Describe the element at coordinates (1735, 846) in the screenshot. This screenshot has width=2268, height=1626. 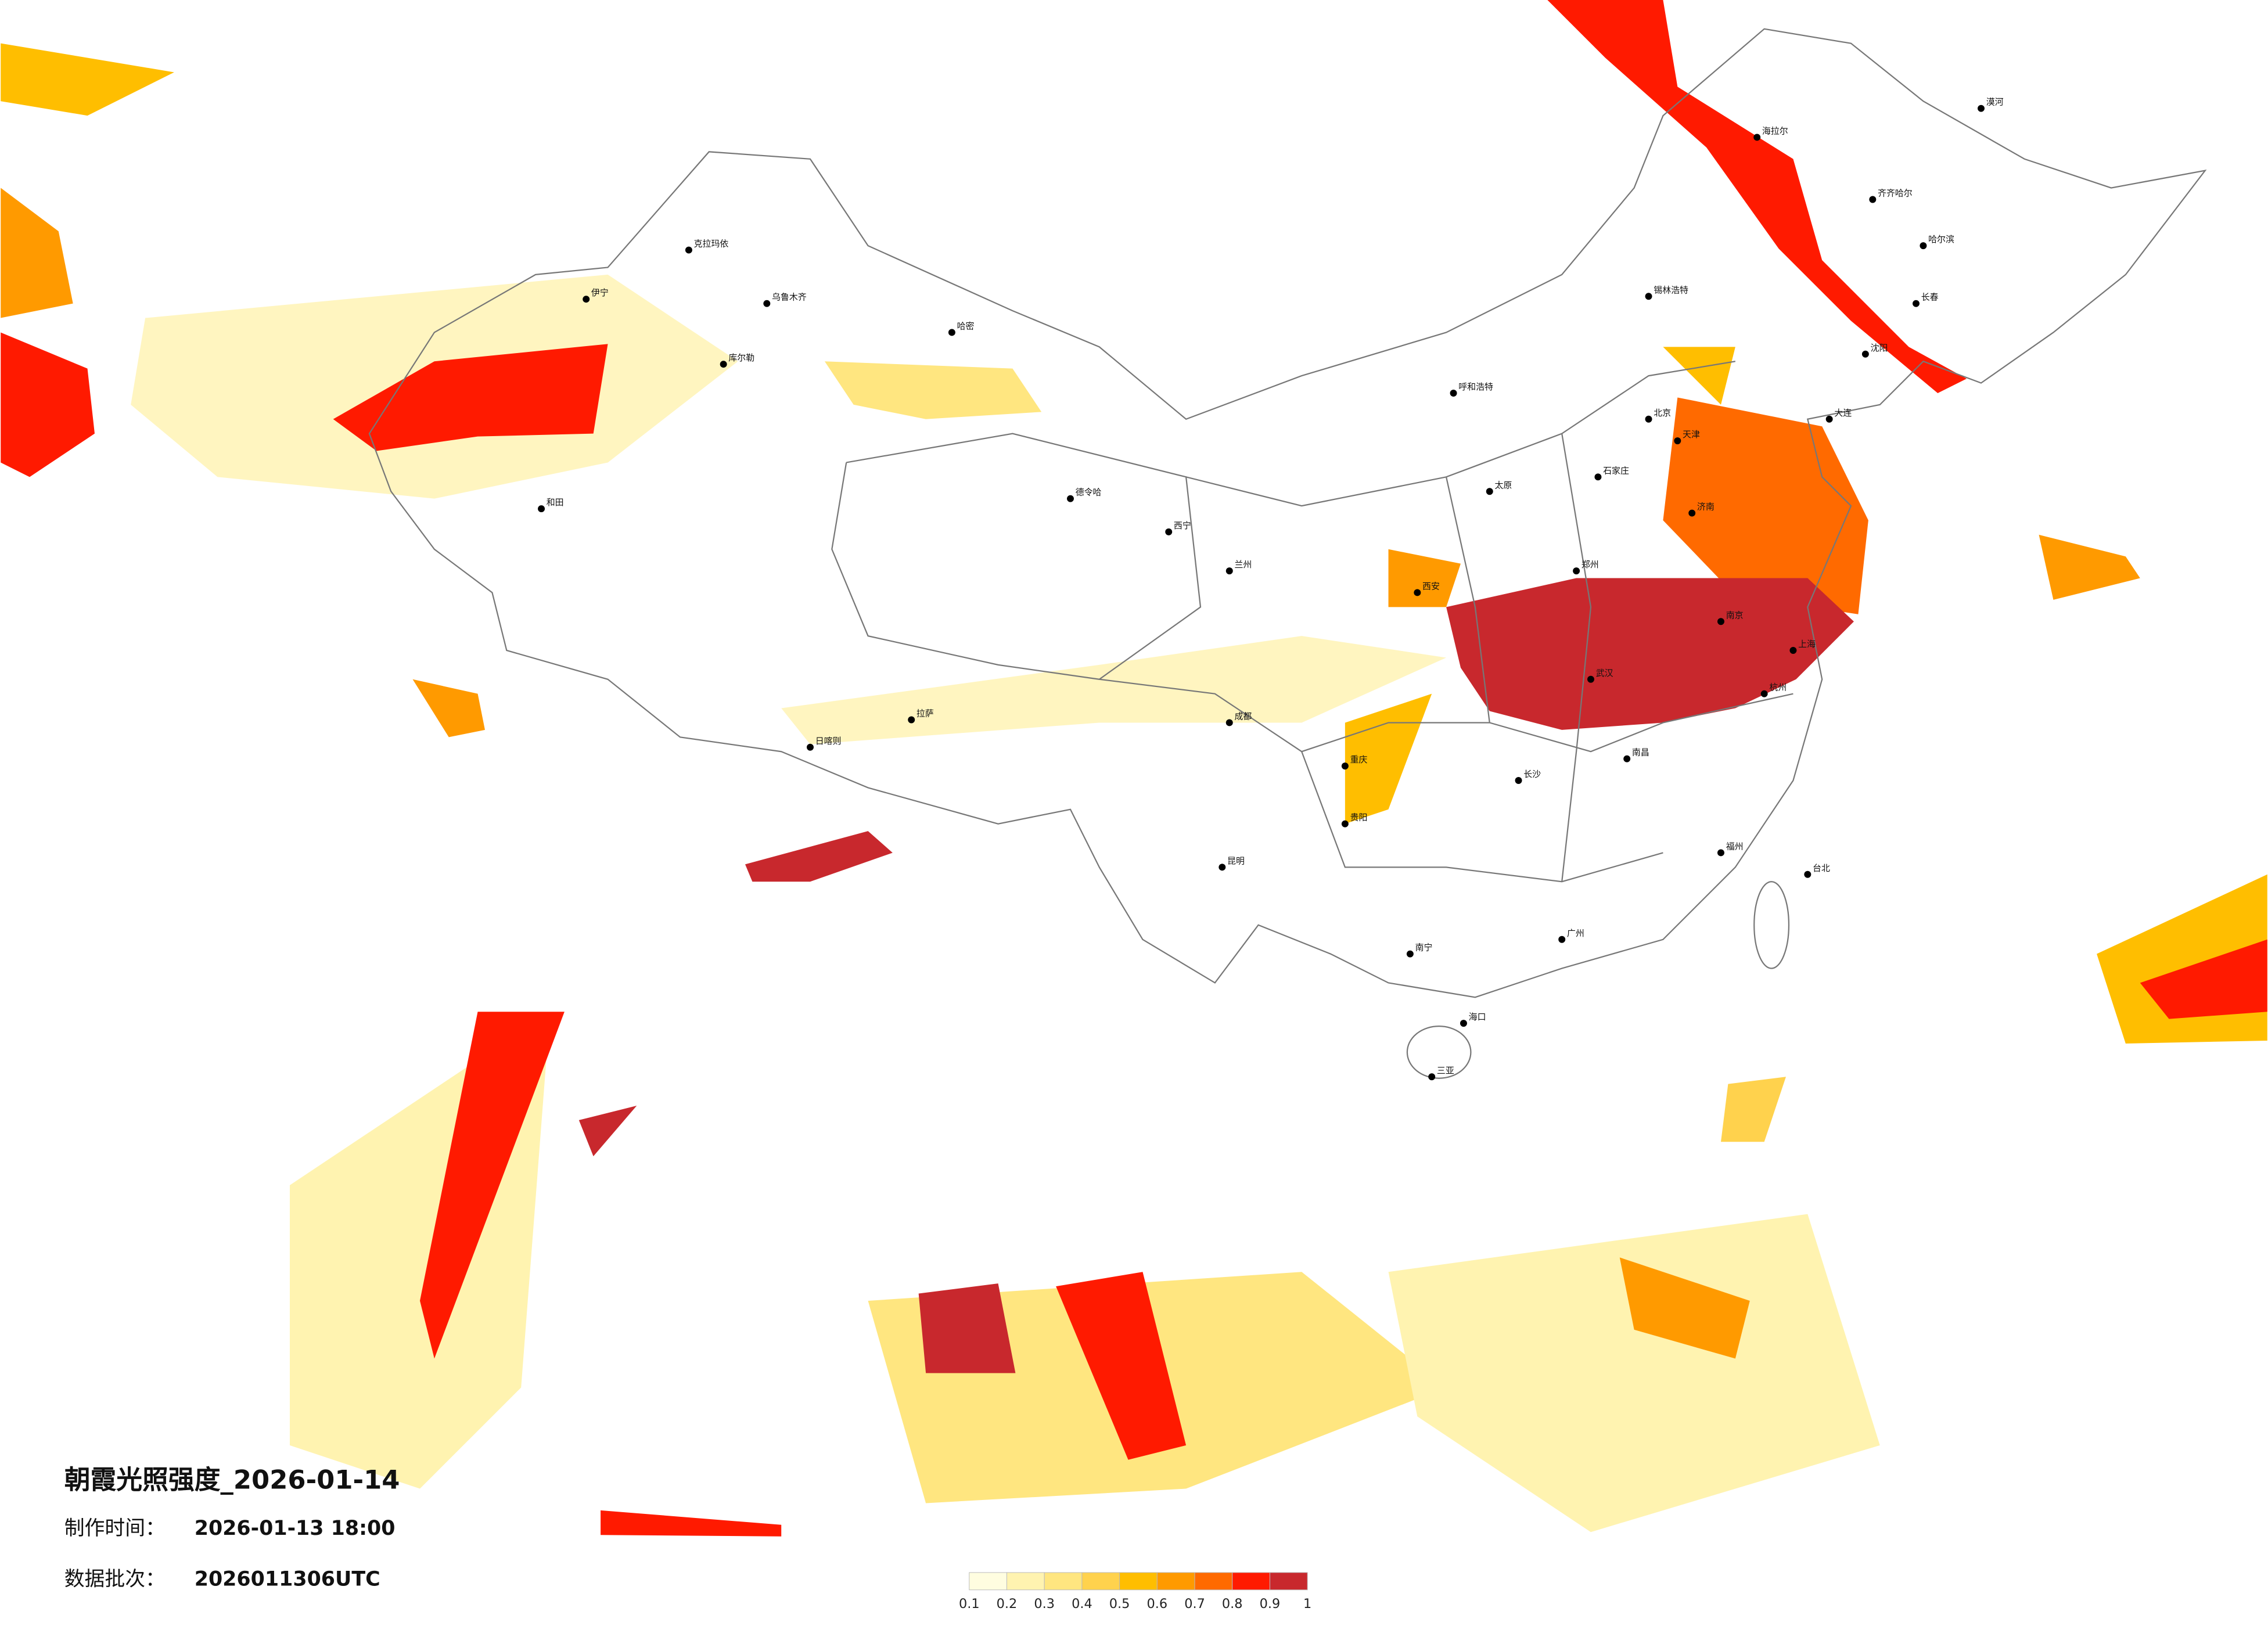
I see `city-label: 福州` at that location.